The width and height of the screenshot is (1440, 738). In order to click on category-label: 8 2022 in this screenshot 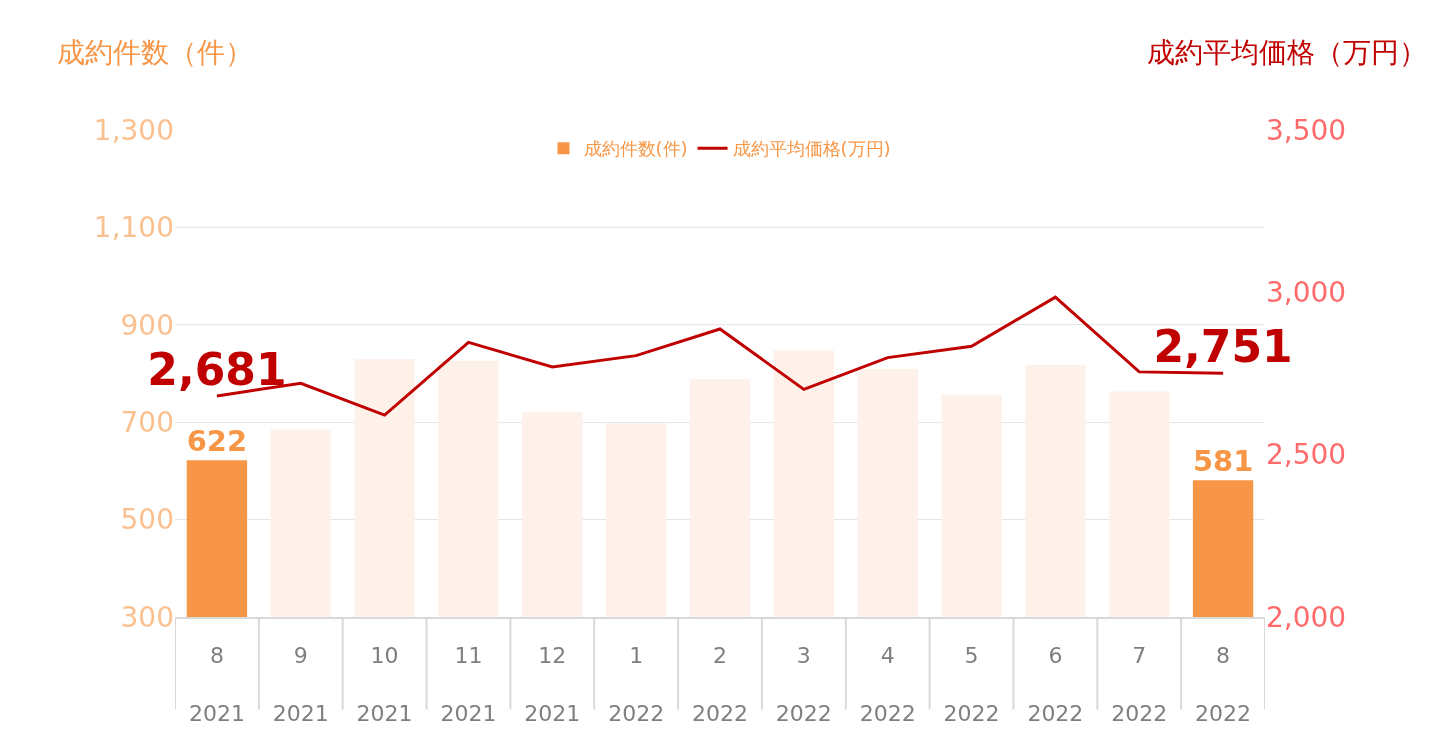, I will do `click(1223, 684)`.